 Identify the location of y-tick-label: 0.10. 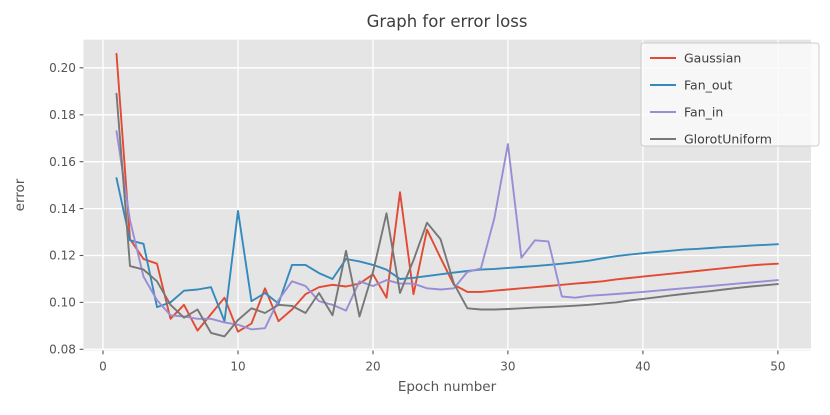
(62, 303).